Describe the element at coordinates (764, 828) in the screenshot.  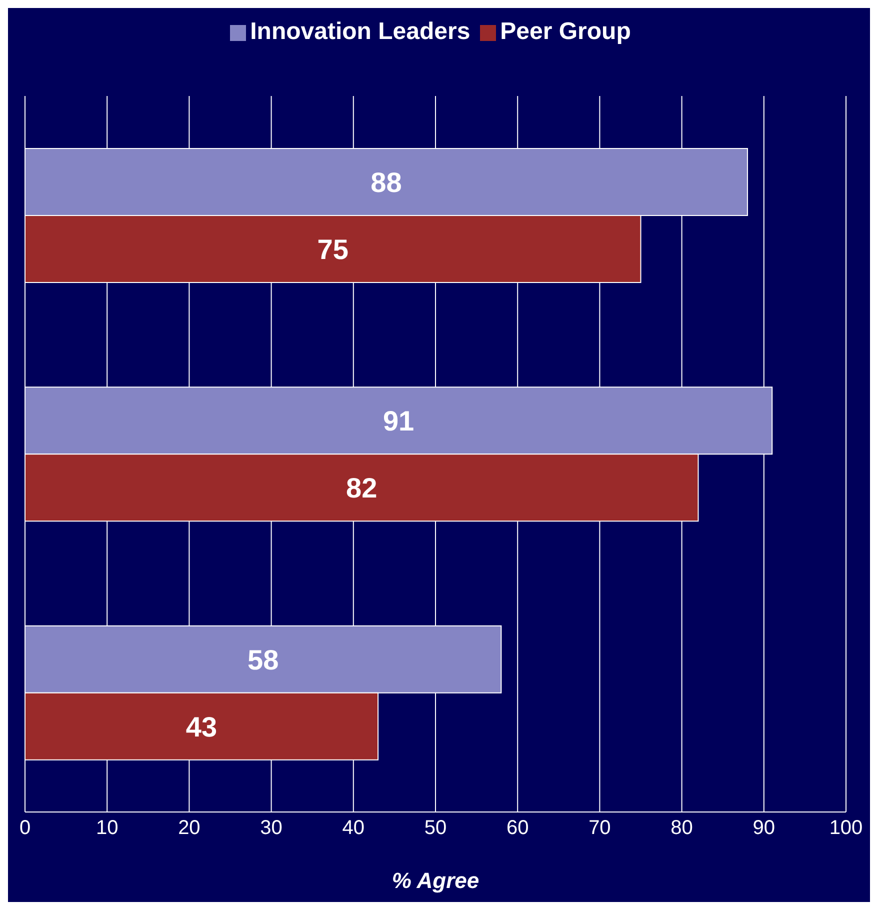
I see `x-tick-label: 90` at that location.